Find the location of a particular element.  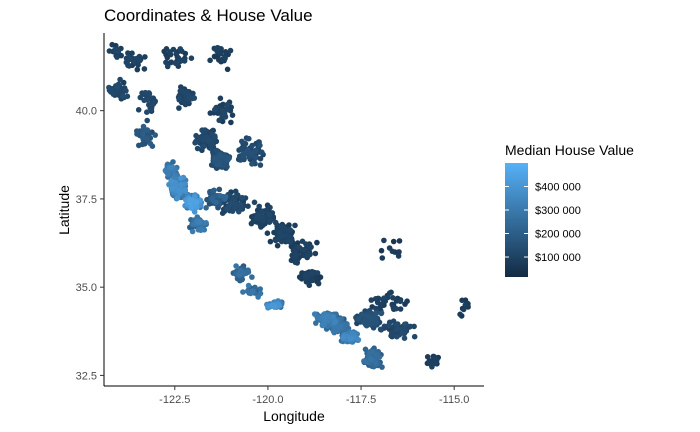

colorbar-ticks: $100 000 $200 000 $300 000 $400 000 is located at coordinates (543, 223).